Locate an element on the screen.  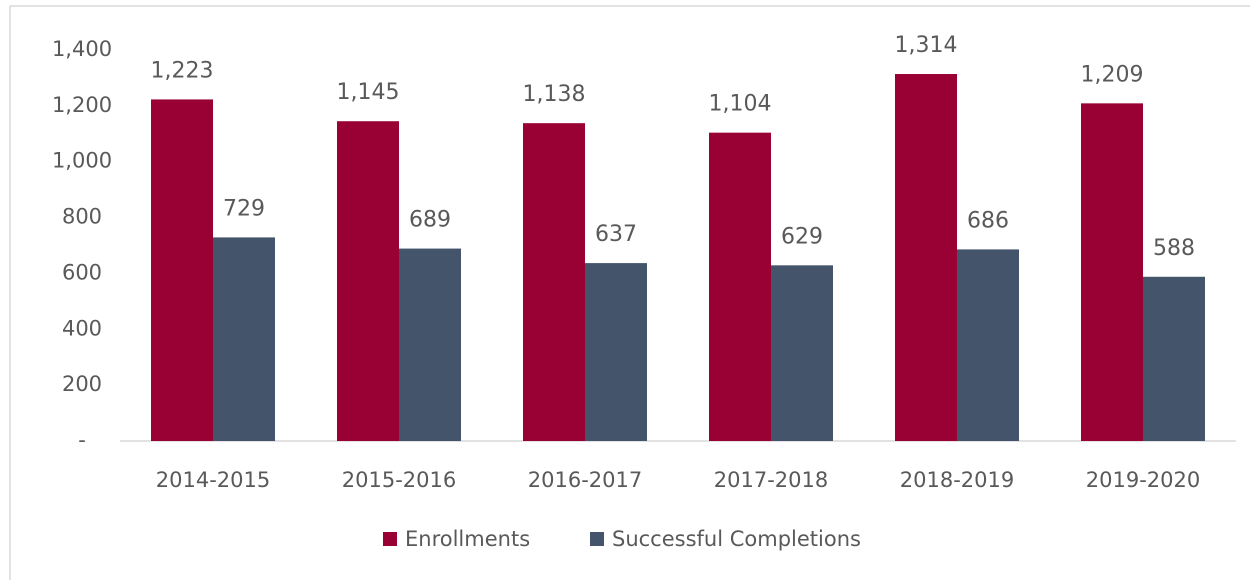
y-tick-label: 1,400 is located at coordinates (82, 49).